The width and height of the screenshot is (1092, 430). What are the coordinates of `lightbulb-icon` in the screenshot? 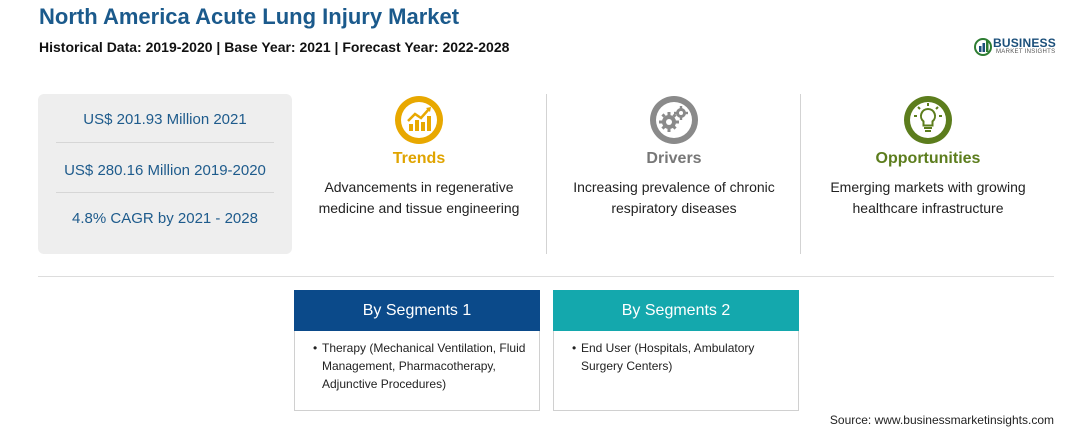 It's located at (928, 120).